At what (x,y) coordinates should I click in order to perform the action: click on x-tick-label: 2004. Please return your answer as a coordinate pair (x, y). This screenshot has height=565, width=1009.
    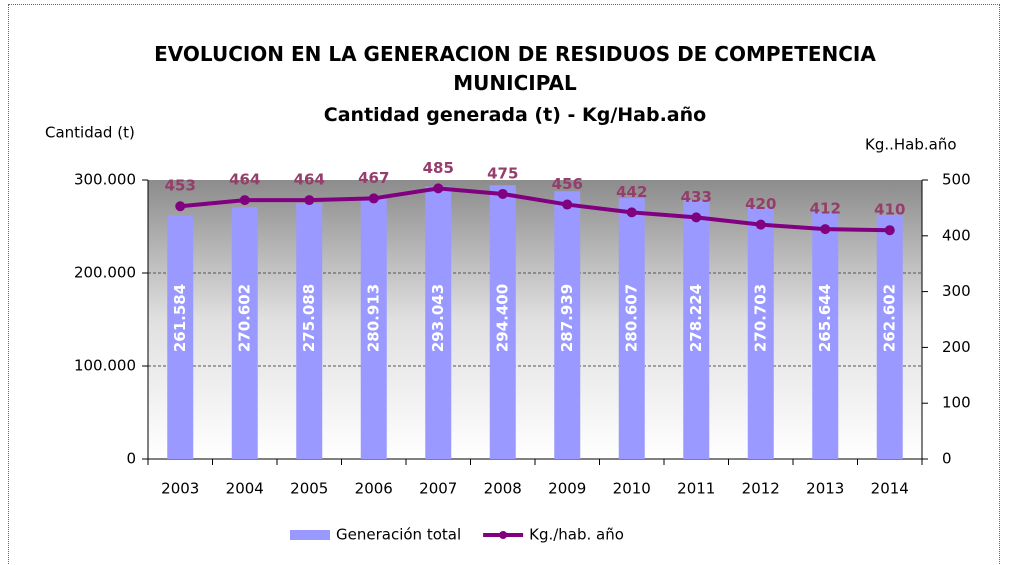
    Looking at the image, I should click on (245, 489).